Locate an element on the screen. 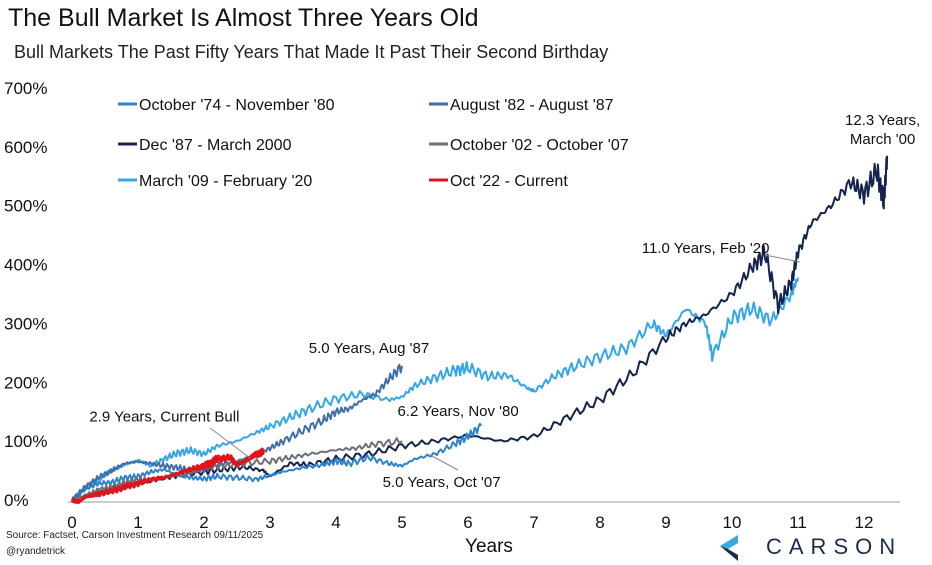 The image size is (932, 565). x-tick-label: 0 is located at coordinates (71, 522).